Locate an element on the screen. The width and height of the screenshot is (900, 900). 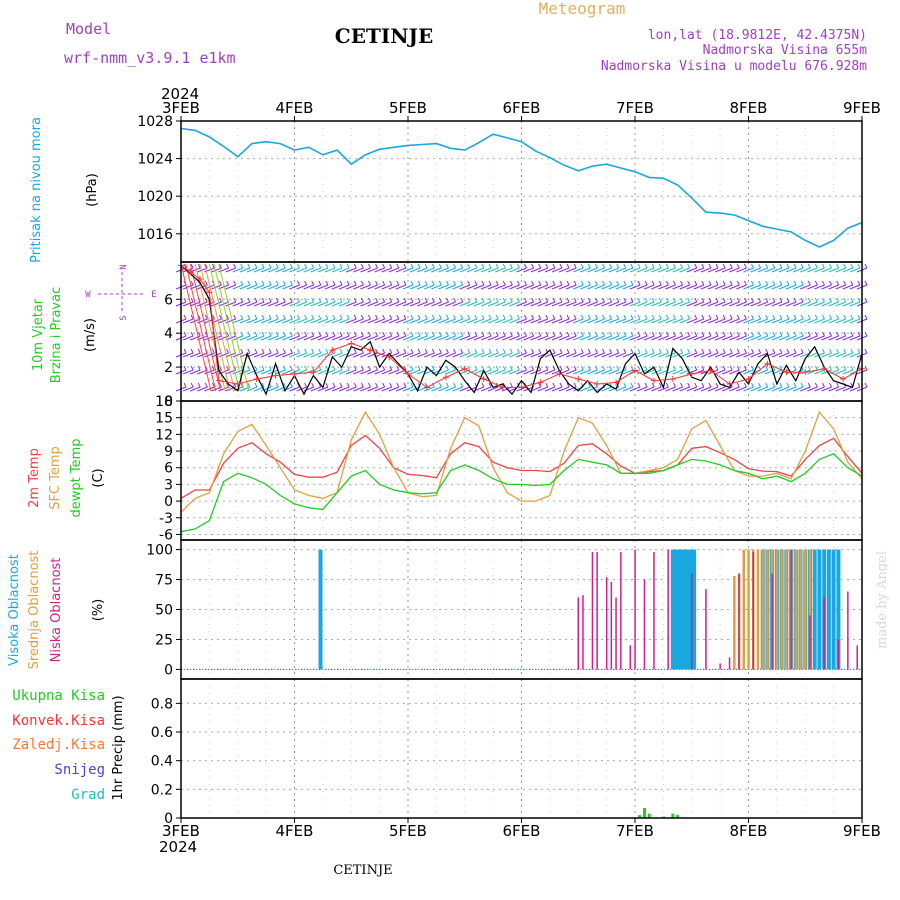
precipitation-ytick-label: 0.2 is located at coordinates (162, 790).